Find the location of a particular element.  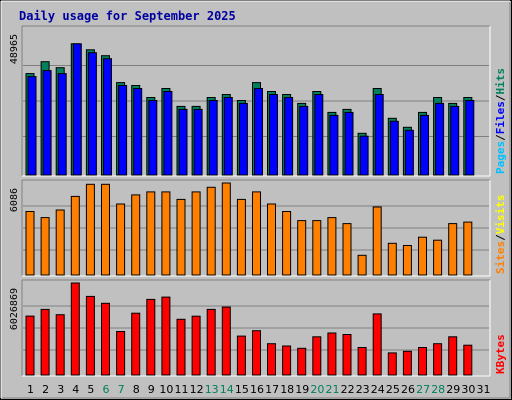

day-label-24: 24 is located at coordinates (378, 389).